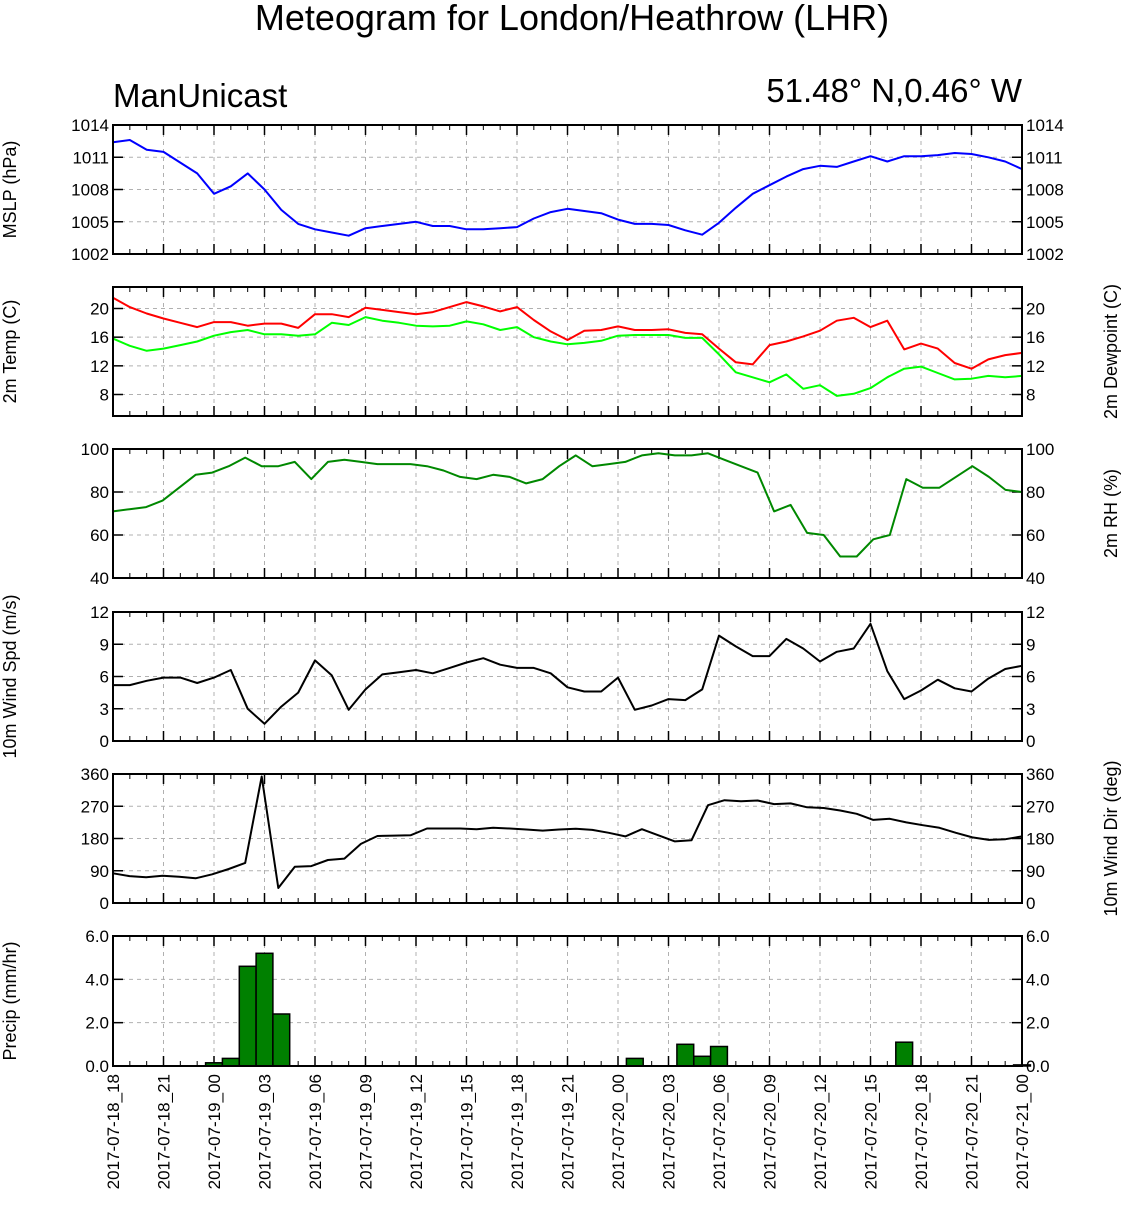  I want to click on y-tick-label-left: 8, so click(104, 395).